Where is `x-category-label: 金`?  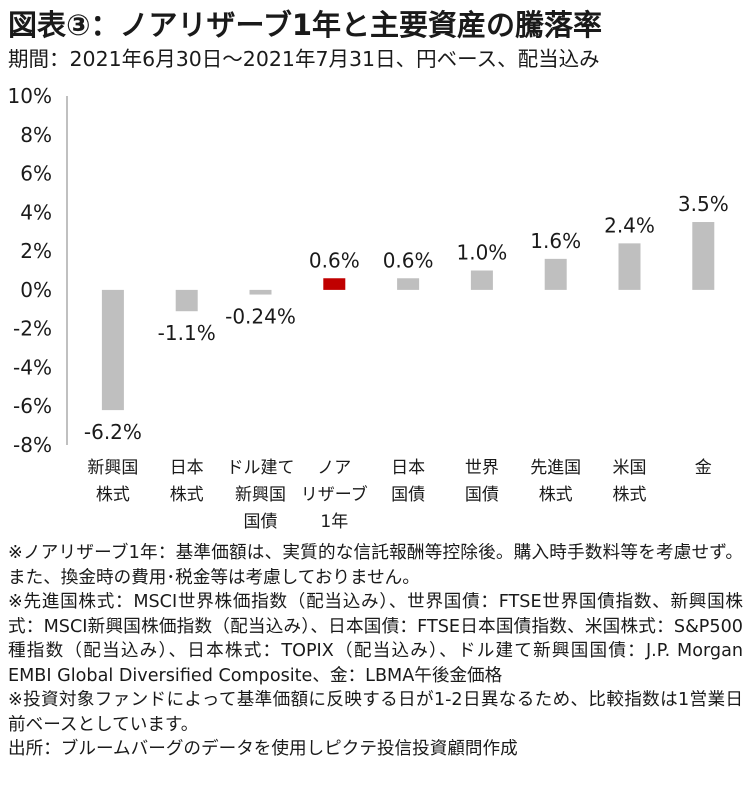
x-category-label: 金 is located at coordinates (703, 468).